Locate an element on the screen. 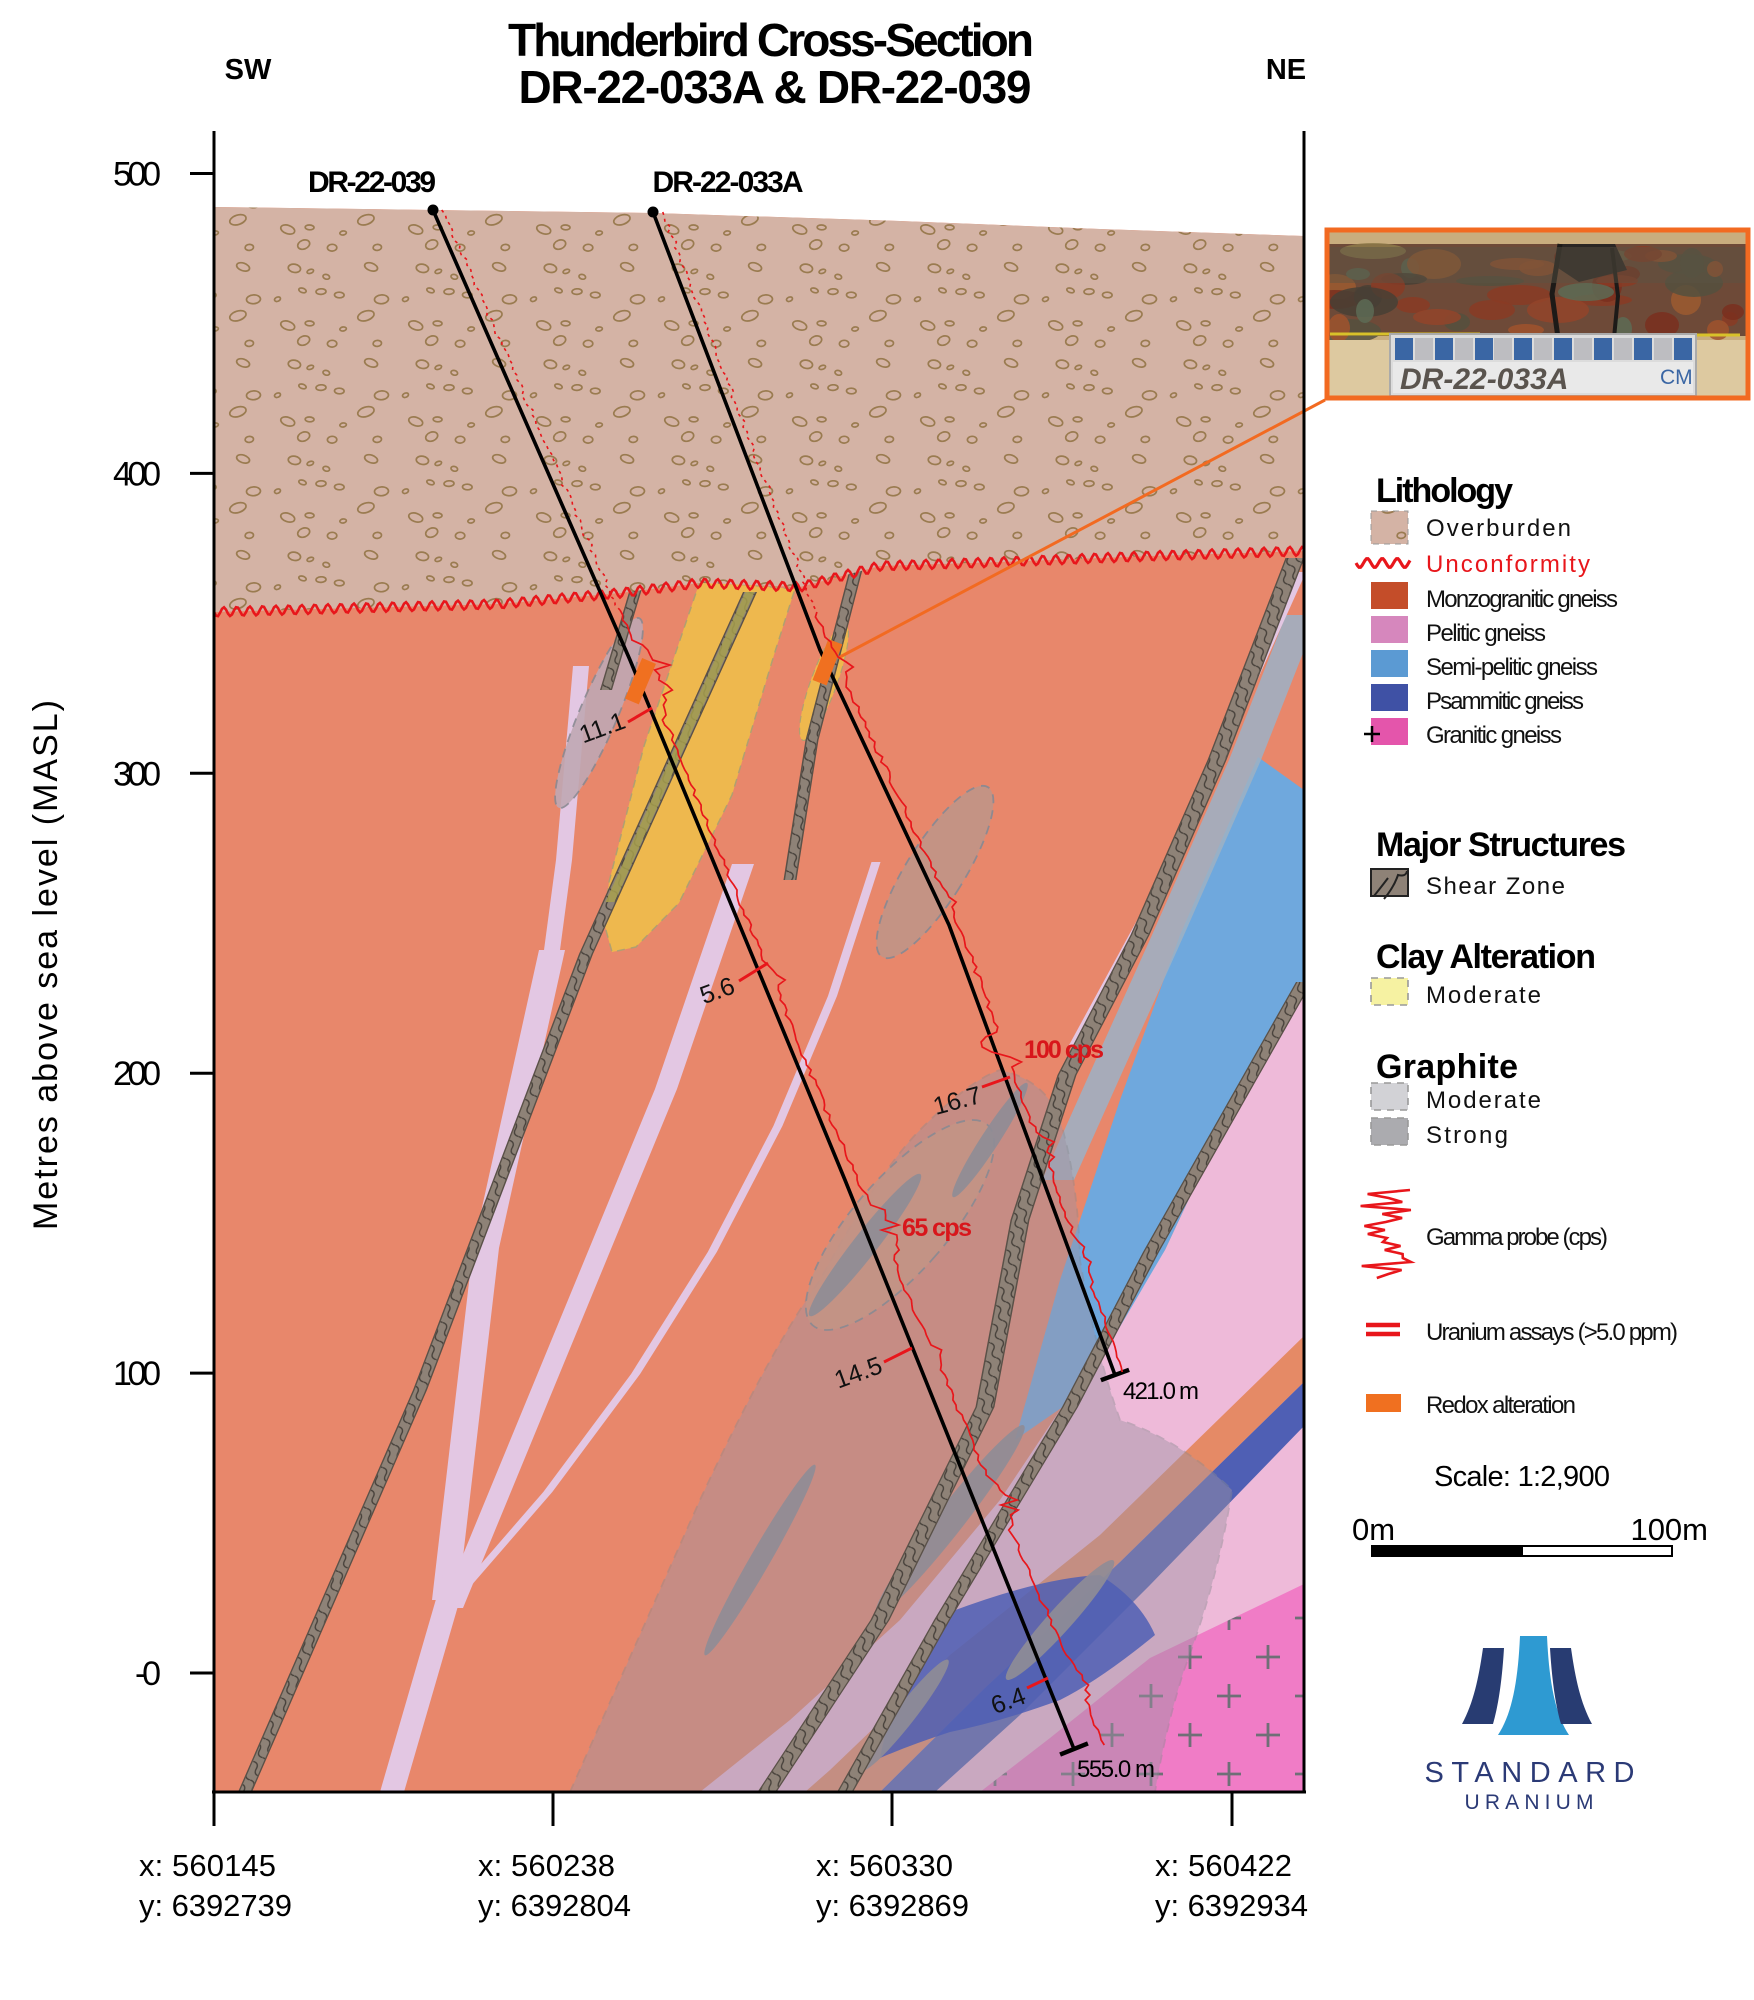  svg-text: 421.0 m is located at coordinates (1161, 1391).